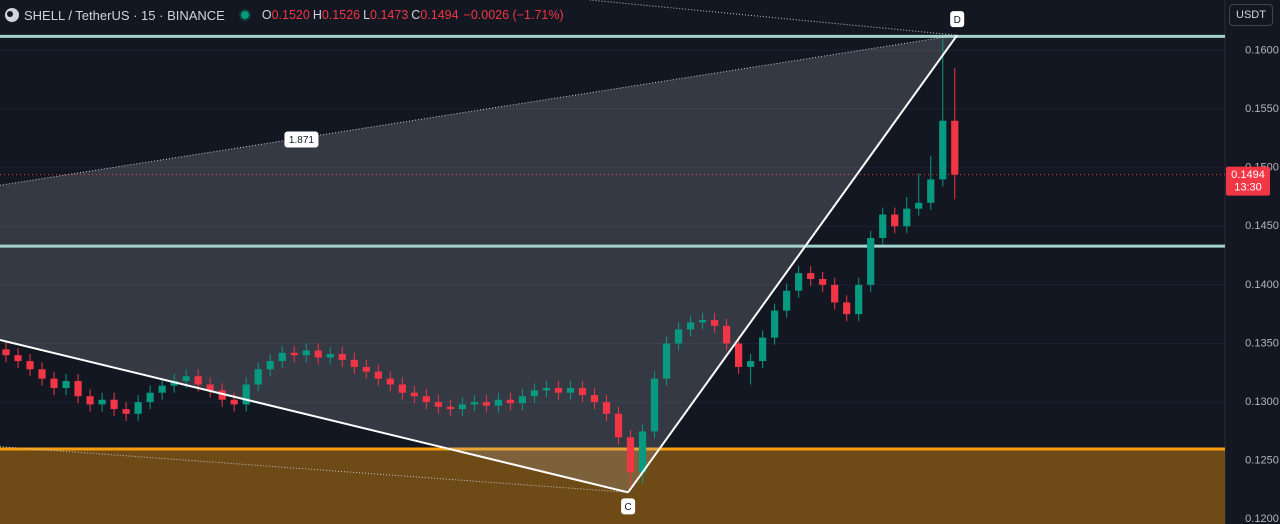 The height and width of the screenshot is (524, 1280). Describe the element at coordinates (1248, 181) in the screenshot. I see `last-price-box` at that location.